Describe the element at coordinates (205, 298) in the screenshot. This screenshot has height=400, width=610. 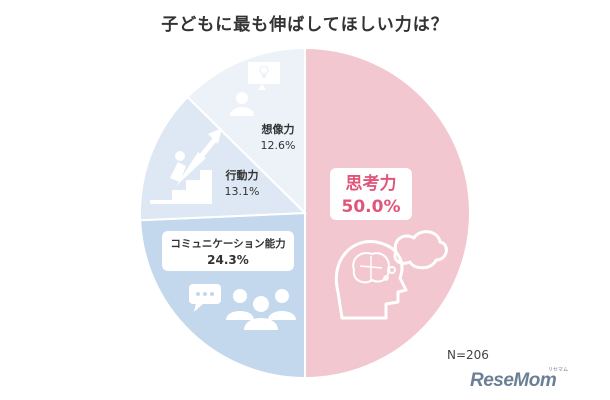
I see `chat-bubble-icon` at that location.